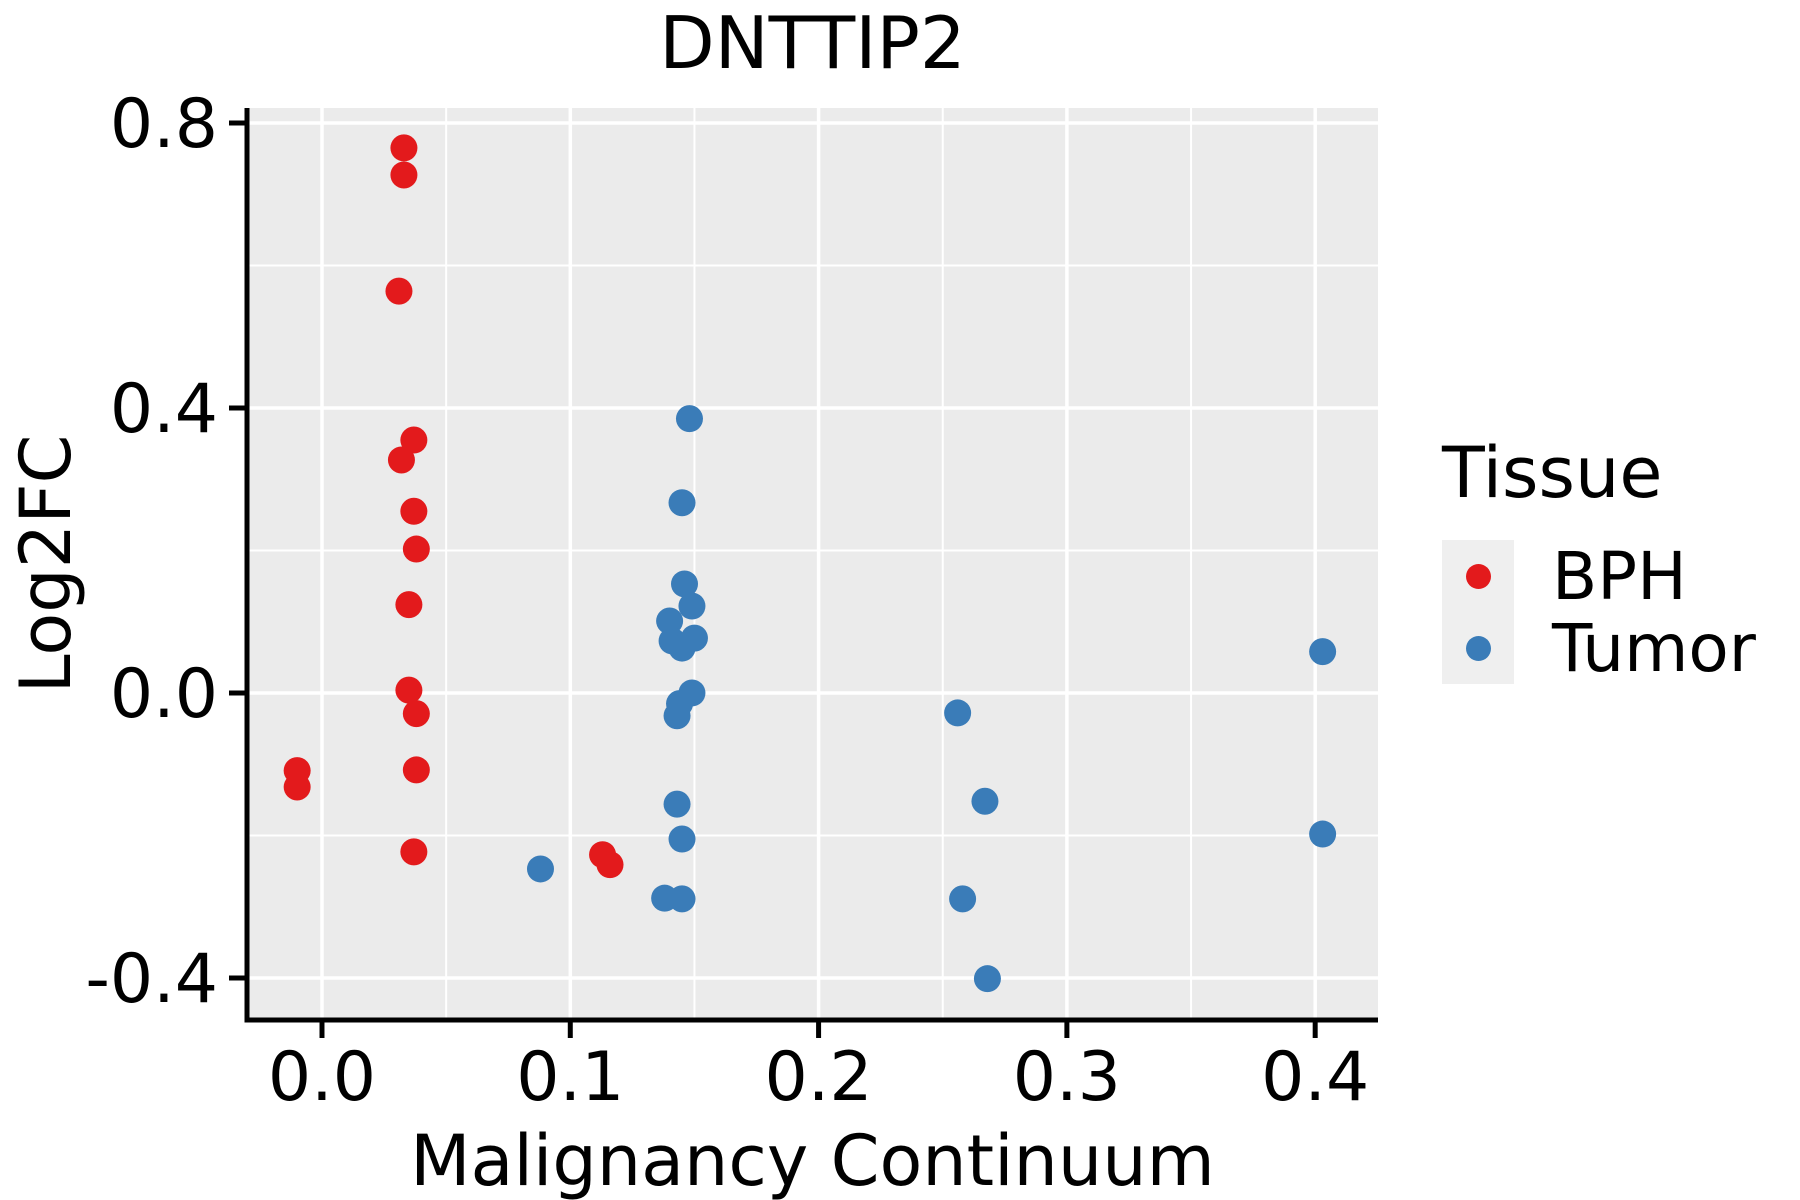  What do you see at coordinates (570, 1077) in the screenshot?
I see `x-tick-label: 0.1` at bounding box center [570, 1077].